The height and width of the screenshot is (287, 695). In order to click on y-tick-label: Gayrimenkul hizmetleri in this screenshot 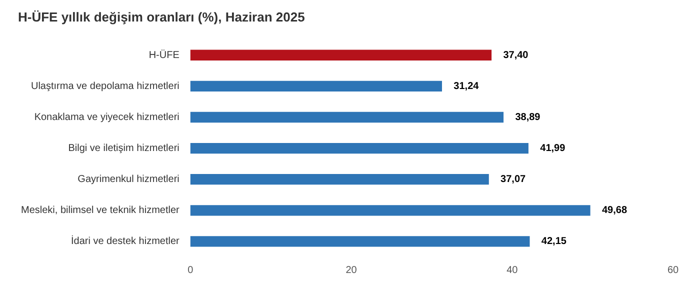, I will do `click(129, 180)`.